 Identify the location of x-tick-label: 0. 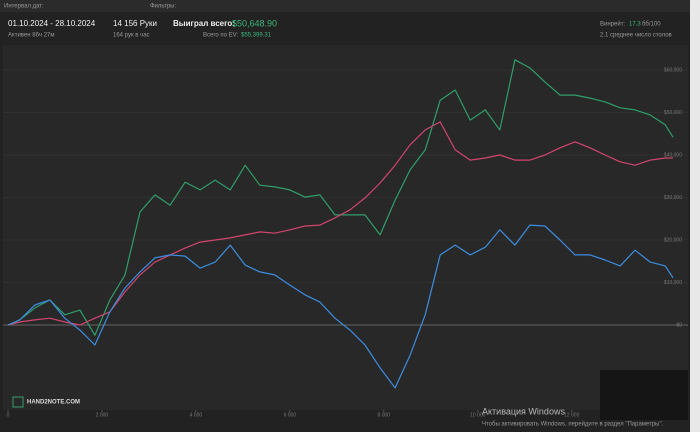
(8, 415).